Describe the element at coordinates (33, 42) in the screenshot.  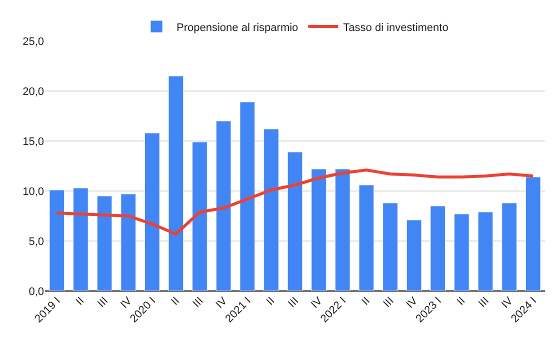
I see `y-tick-label: 25,0` at that location.